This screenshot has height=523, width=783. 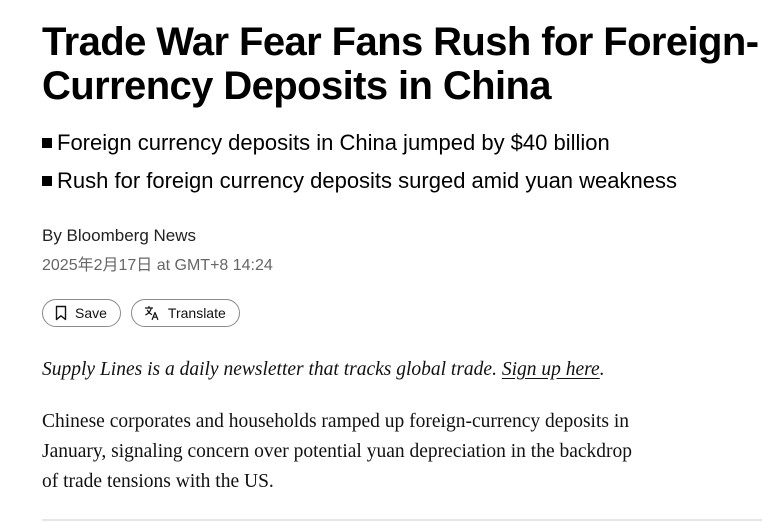 I want to click on bookmark-icon, so click(x=61, y=313).